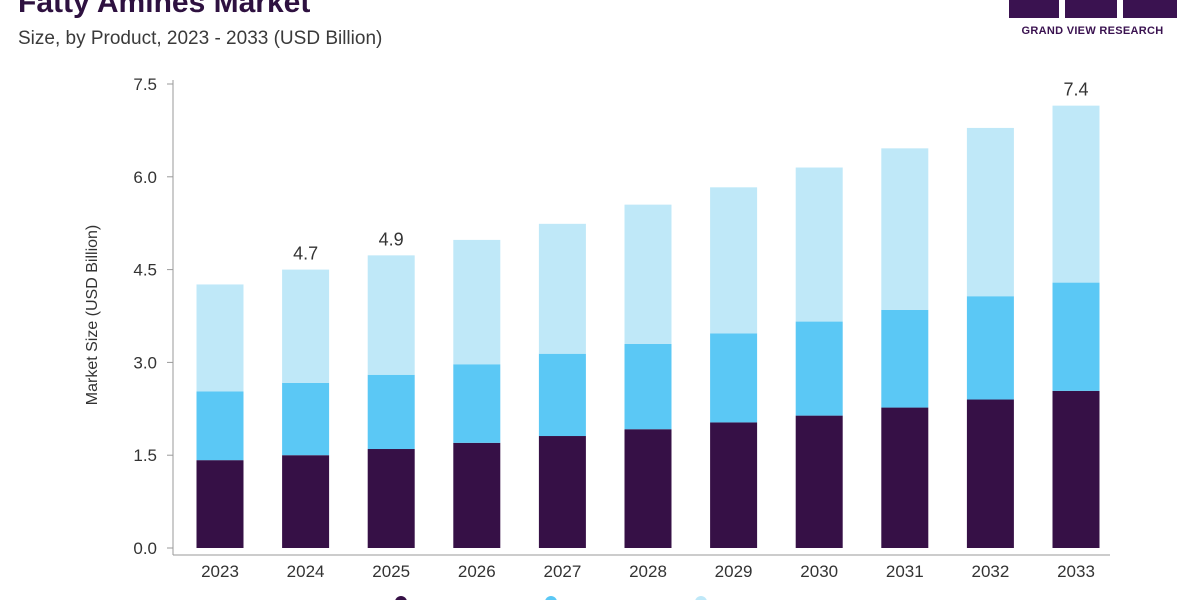  Describe the element at coordinates (145, 270) in the screenshot. I see `y-tick-label: 4.5` at that location.